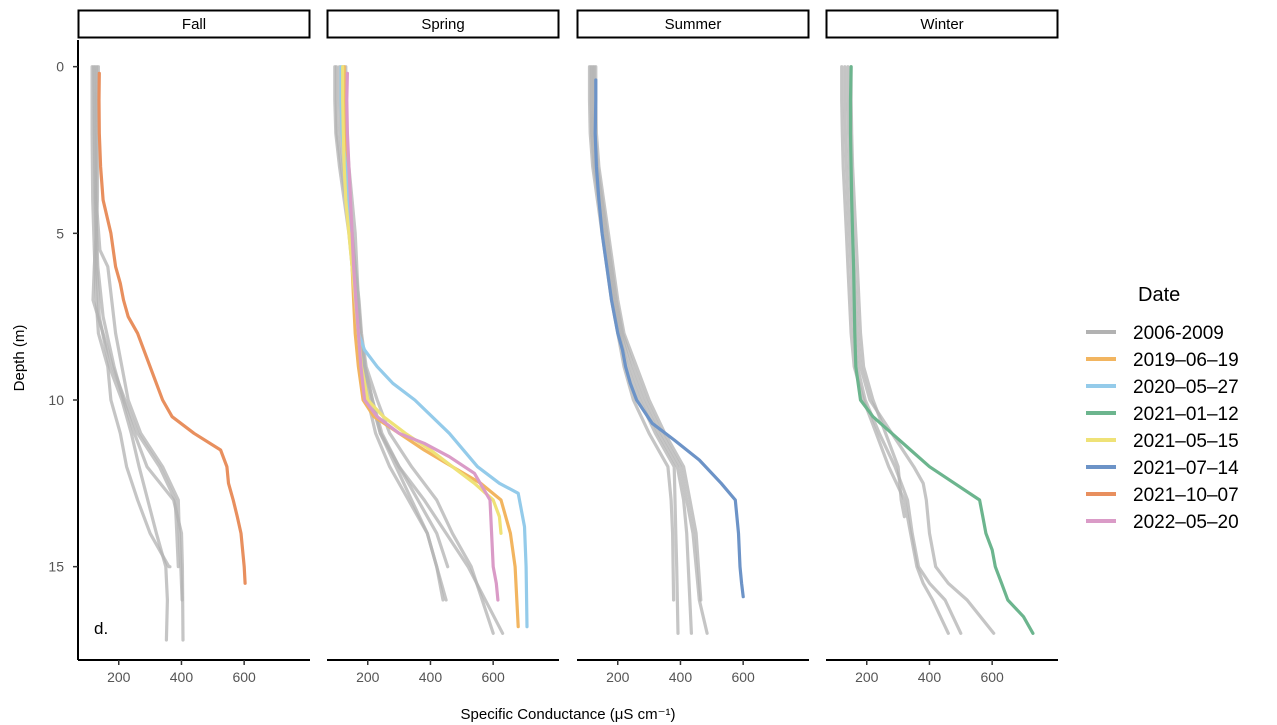 The image size is (1277, 725). Describe the element at coordinates (19, 358) in the screenshot. I see `y-axis-title: Depth (m)` at that location.